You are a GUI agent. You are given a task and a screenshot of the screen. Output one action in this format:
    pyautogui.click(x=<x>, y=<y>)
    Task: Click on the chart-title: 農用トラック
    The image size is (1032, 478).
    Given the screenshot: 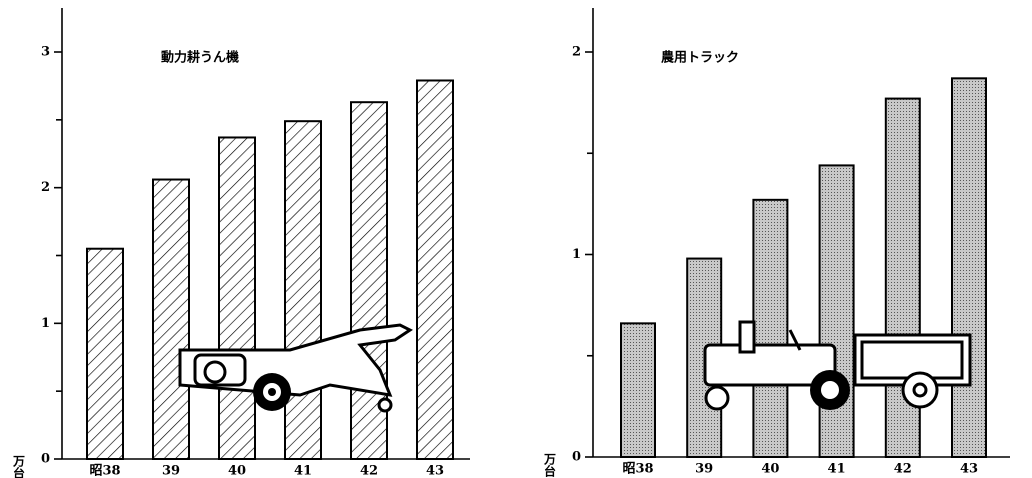 What is the action you would take?
    pyautogui.click(x=700, y=58)
    